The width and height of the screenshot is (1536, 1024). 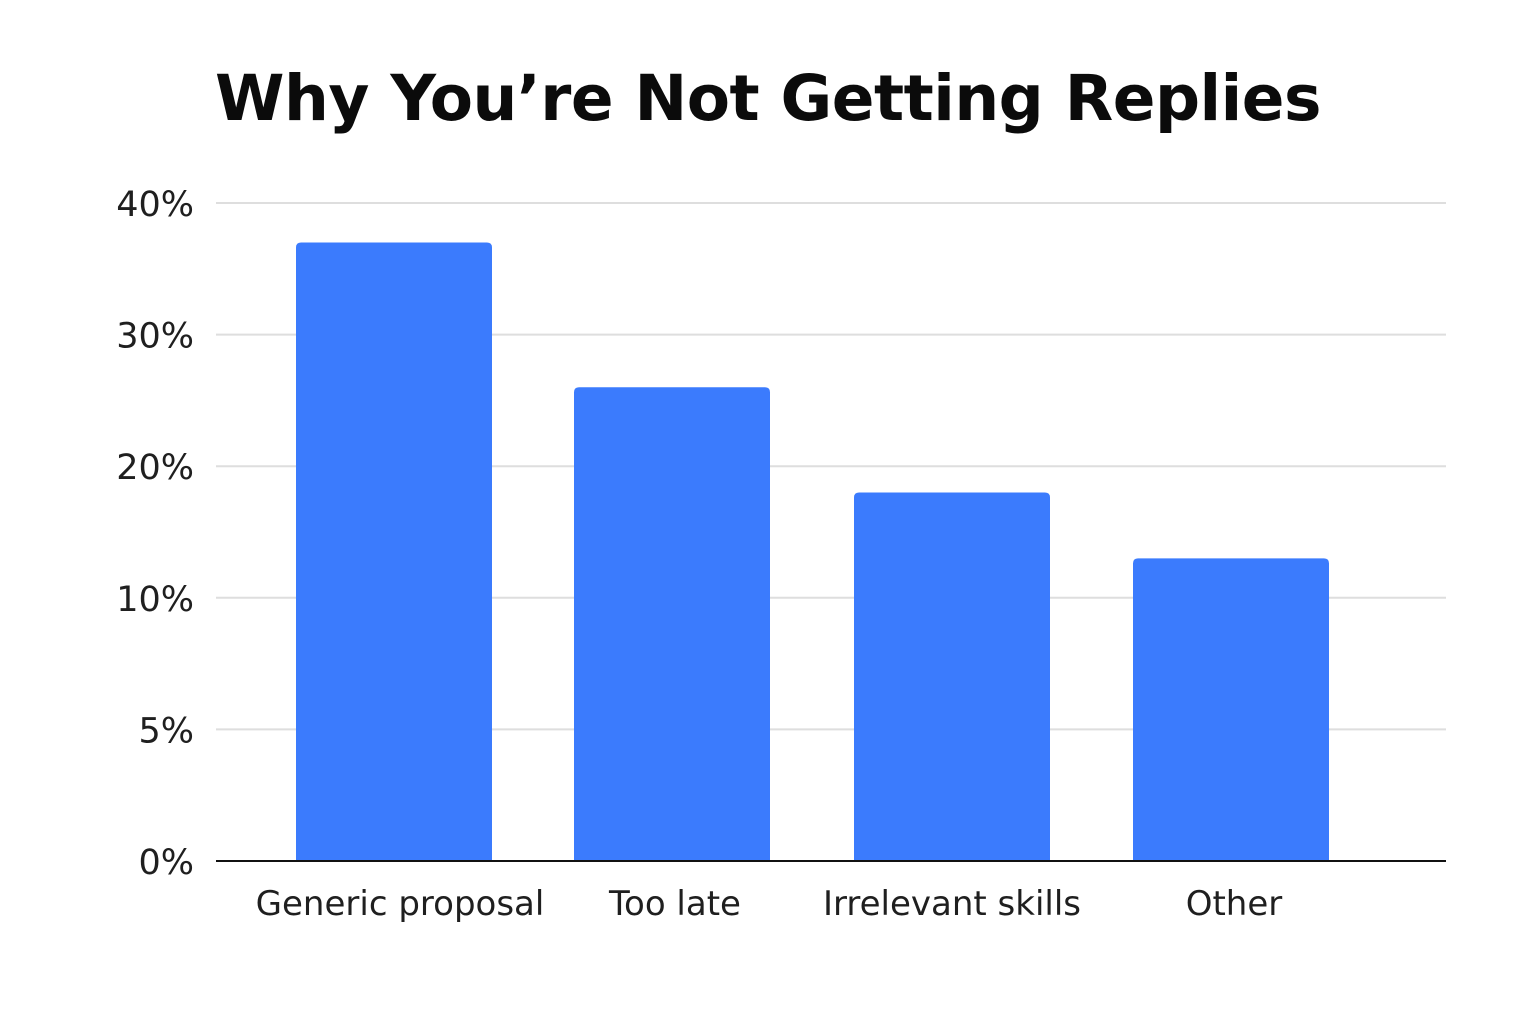 I want to click on chart-title: Why You’re Not Getting Replies, so click(x=768, y=98).